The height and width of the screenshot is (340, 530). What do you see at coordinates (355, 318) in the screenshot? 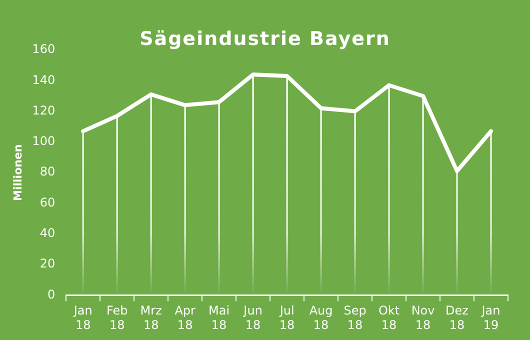
I see `x-tick-label: Sep 18` at bounding box center [355, 318].